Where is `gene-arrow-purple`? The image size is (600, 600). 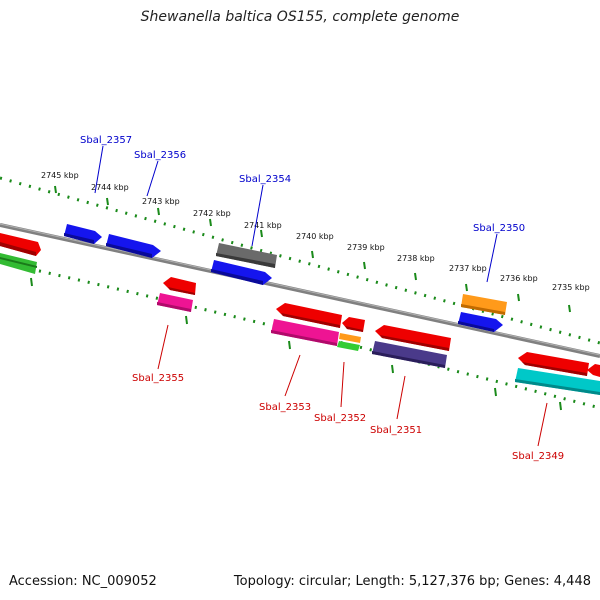 gene-arrow-purple is located at coordinates (409, 354).